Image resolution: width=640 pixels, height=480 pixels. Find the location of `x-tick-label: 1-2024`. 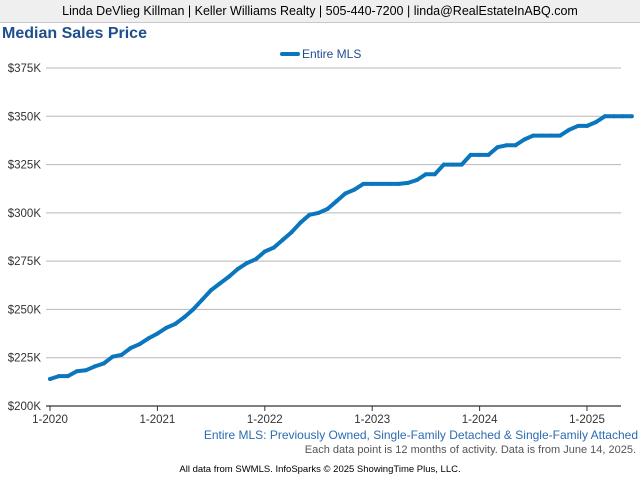

x-tick-label: 1-2024 is located at coordinates (480, 420).